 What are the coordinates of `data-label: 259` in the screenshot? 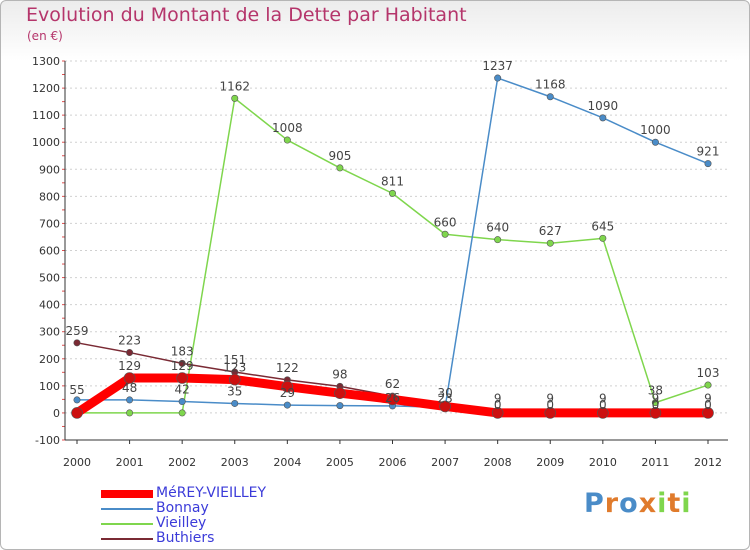 It's located at (77, 331).